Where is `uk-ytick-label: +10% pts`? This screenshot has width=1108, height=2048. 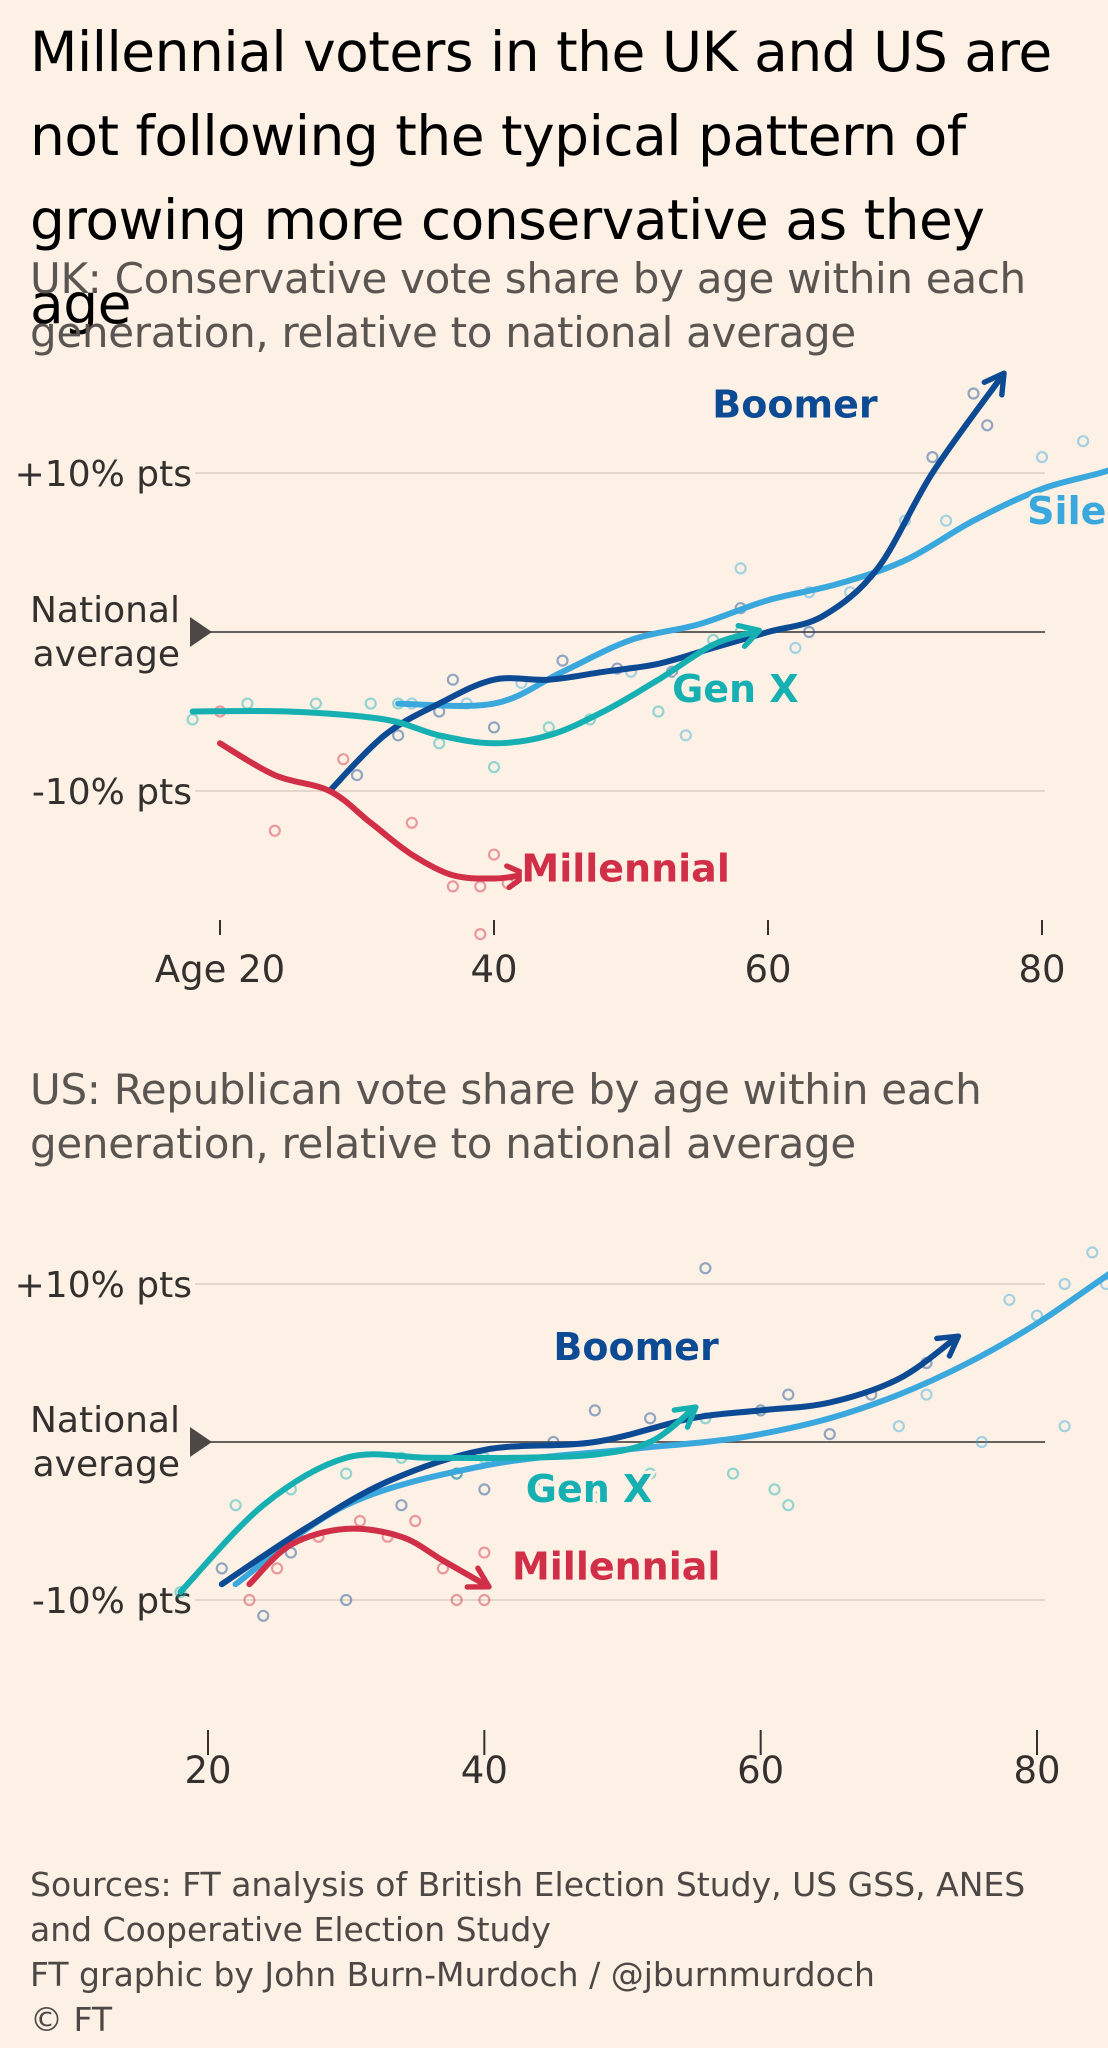 uk-ytick-label: +10% pts is located at coordinates (103, 474).